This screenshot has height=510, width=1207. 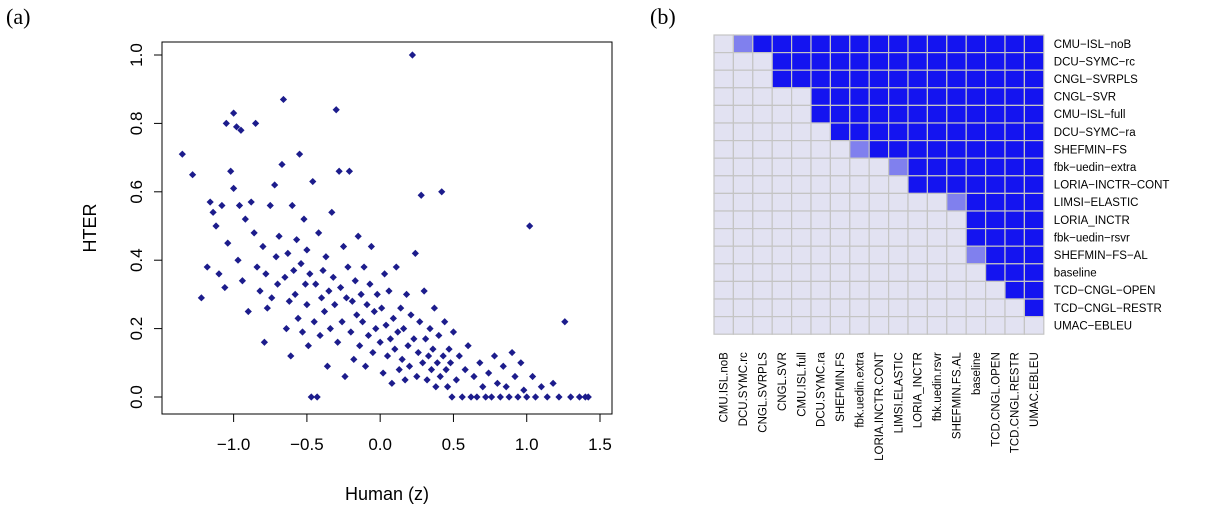 I want to click on heatmap-row-label: CMU−ISL−full, so click(x=1090, y=115).